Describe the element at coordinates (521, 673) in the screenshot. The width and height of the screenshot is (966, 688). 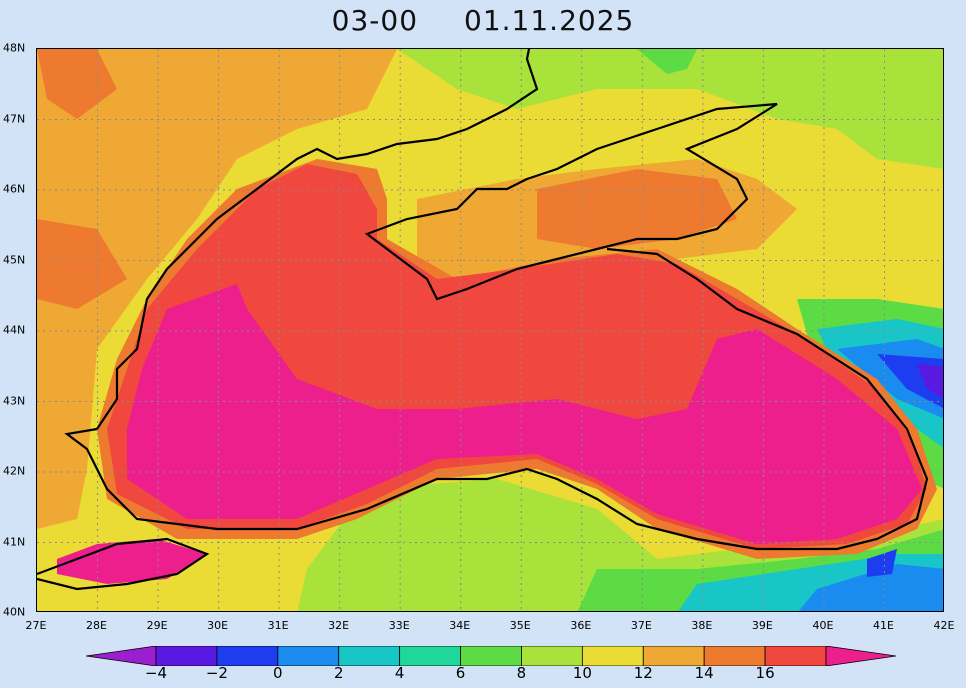
I see `colorbar-label: 8` at that location.